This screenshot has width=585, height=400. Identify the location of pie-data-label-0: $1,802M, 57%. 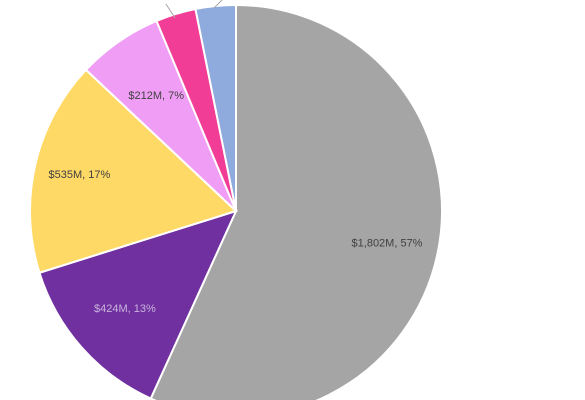
(387, 244).